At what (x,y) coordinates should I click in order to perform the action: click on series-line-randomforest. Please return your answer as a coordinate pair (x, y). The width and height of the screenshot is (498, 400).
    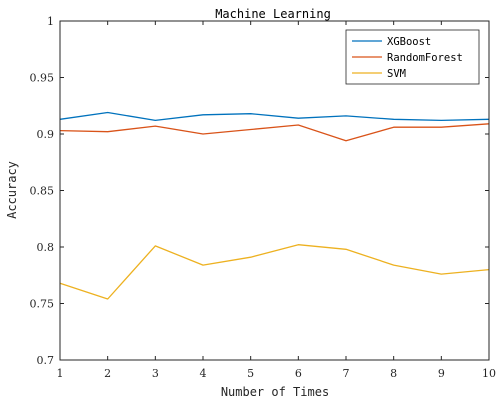
    Looking at the image, I should click on (274, 132).